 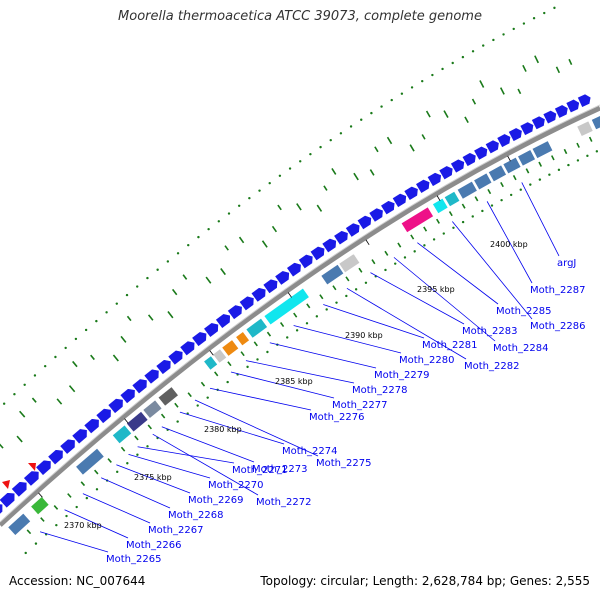 I want to click on gene-label: Moth_2278, so click(x=379, y=390).